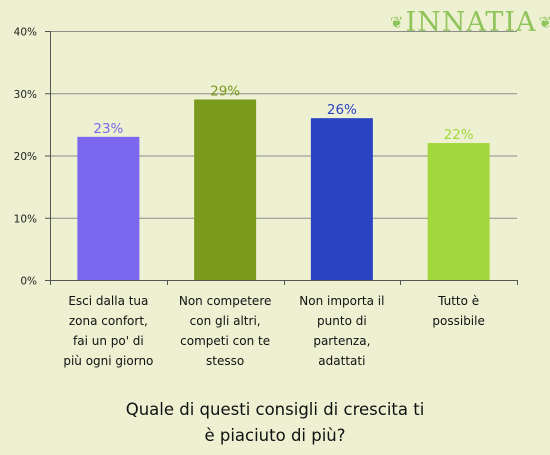 Image resolution: width=550 pixels, height=455 pixels. Describe the element at coordinates (25, 95) in the screenshot. I see `y-tick-label: 30%` at that location.